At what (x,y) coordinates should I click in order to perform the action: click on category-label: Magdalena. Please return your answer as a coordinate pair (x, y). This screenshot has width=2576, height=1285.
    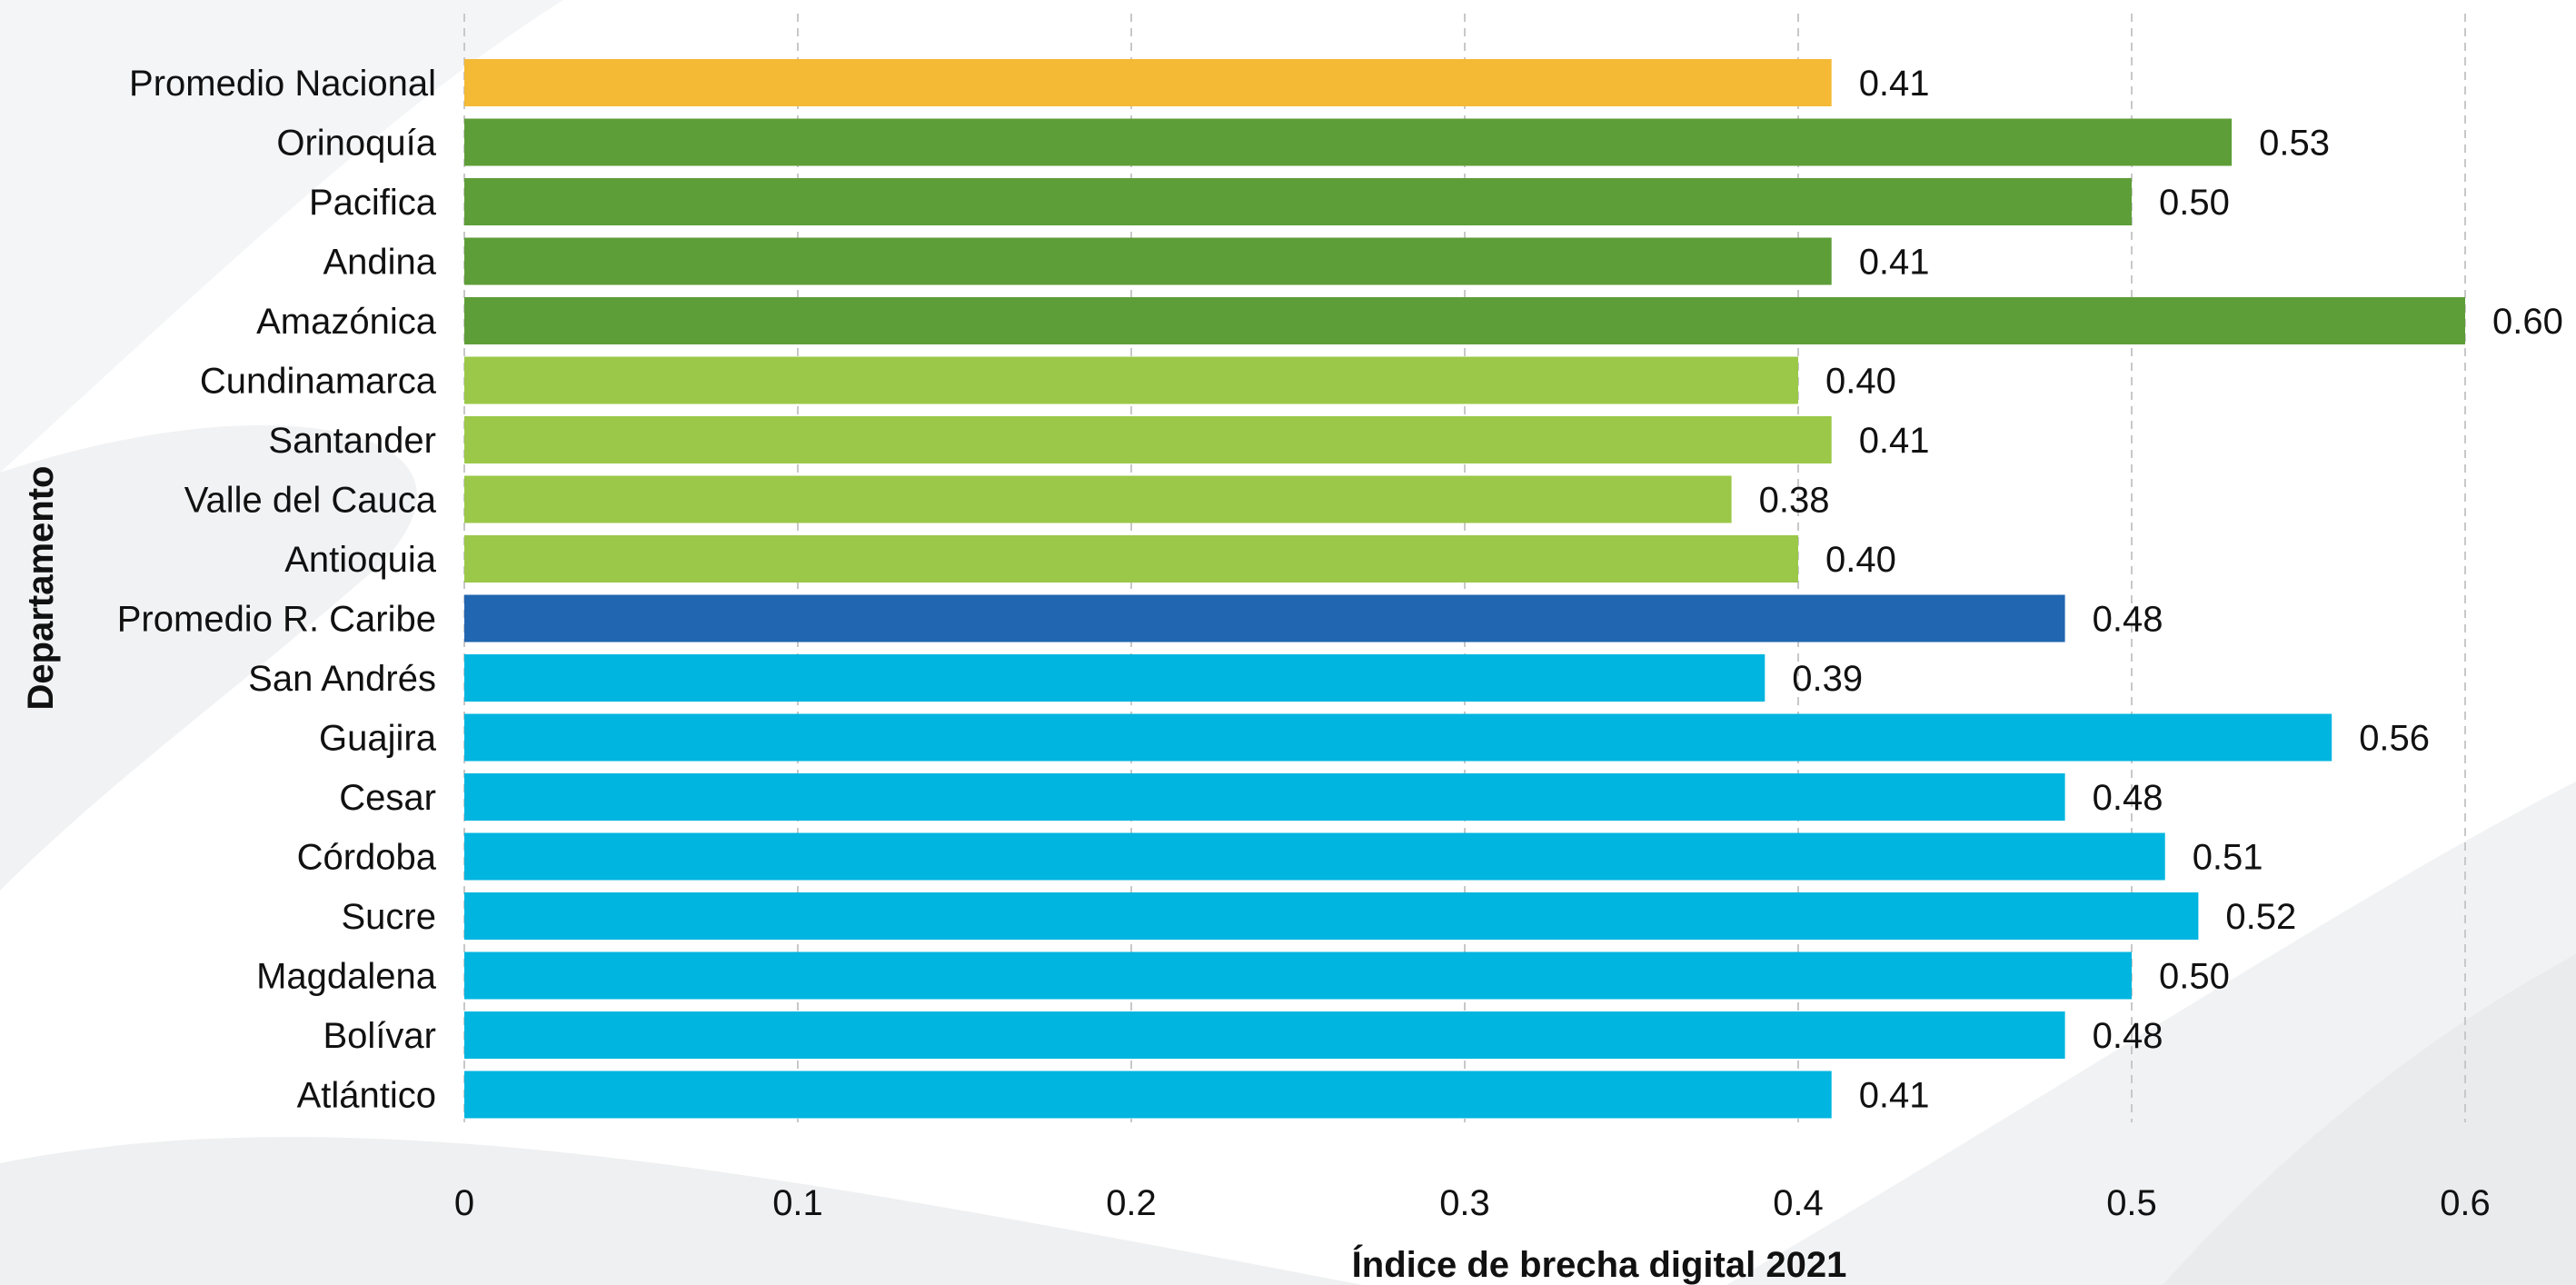
    Looking at the image, I should click on (346, 977).